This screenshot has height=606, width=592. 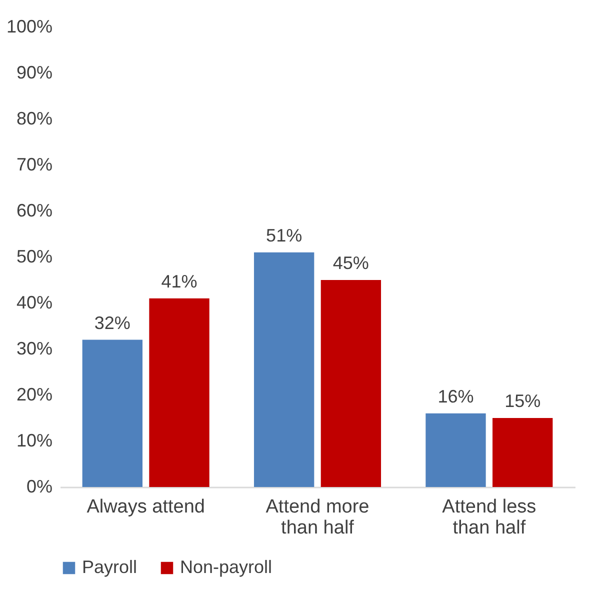 I want to click on y-tick-label: 80%, so click(x=34, y=118).